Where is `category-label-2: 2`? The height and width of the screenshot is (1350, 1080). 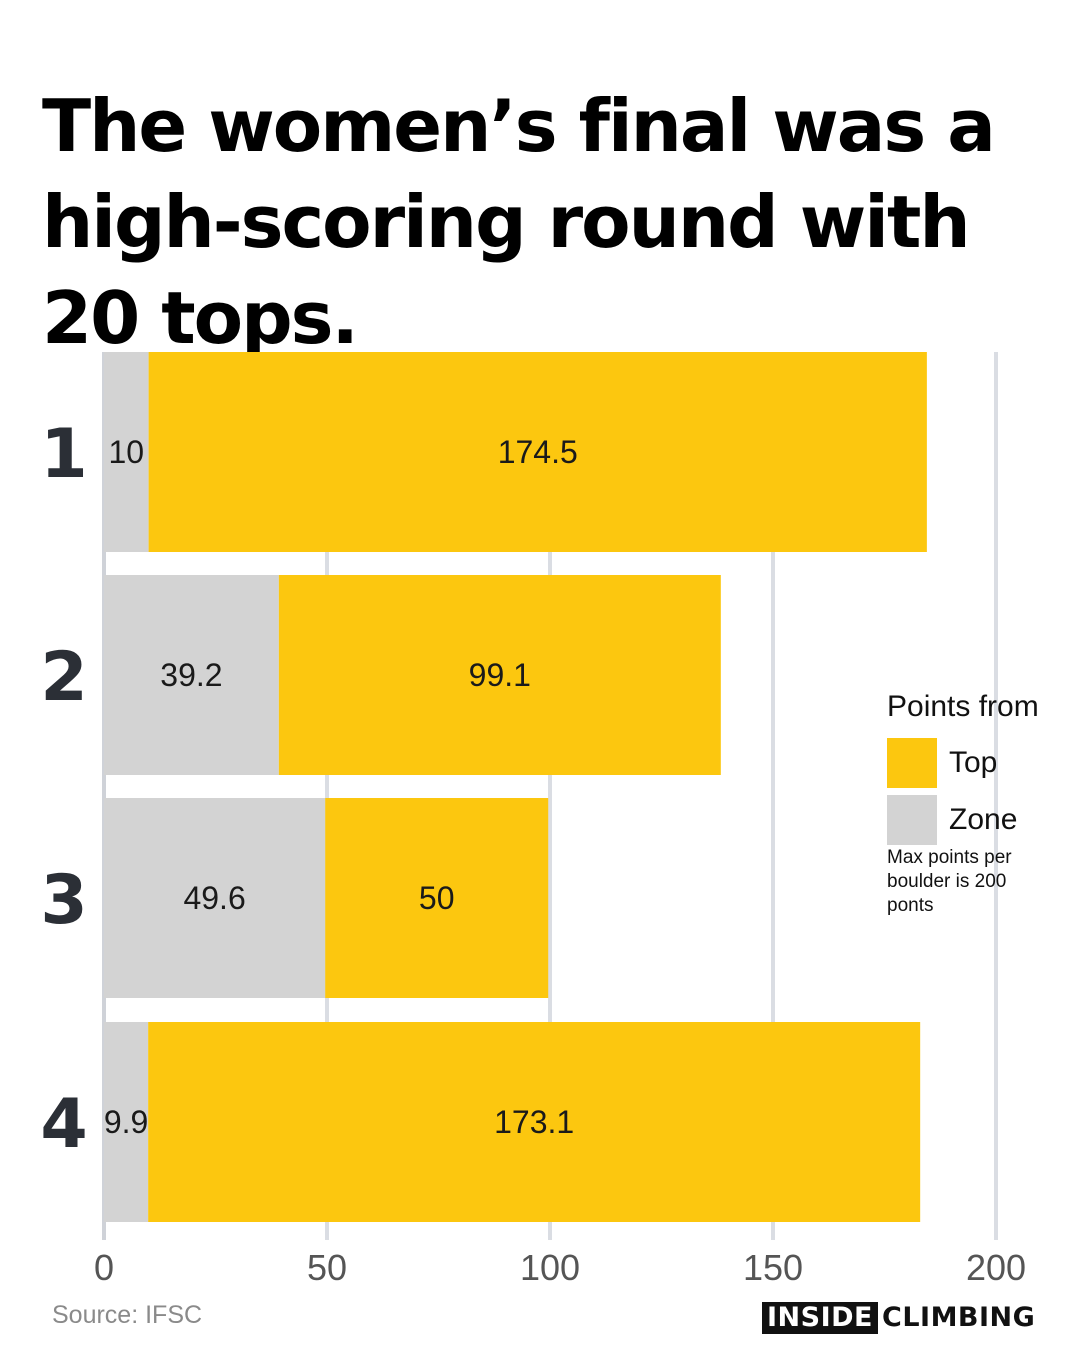
category-label-2: 2 is located at coordinates (63, 677).